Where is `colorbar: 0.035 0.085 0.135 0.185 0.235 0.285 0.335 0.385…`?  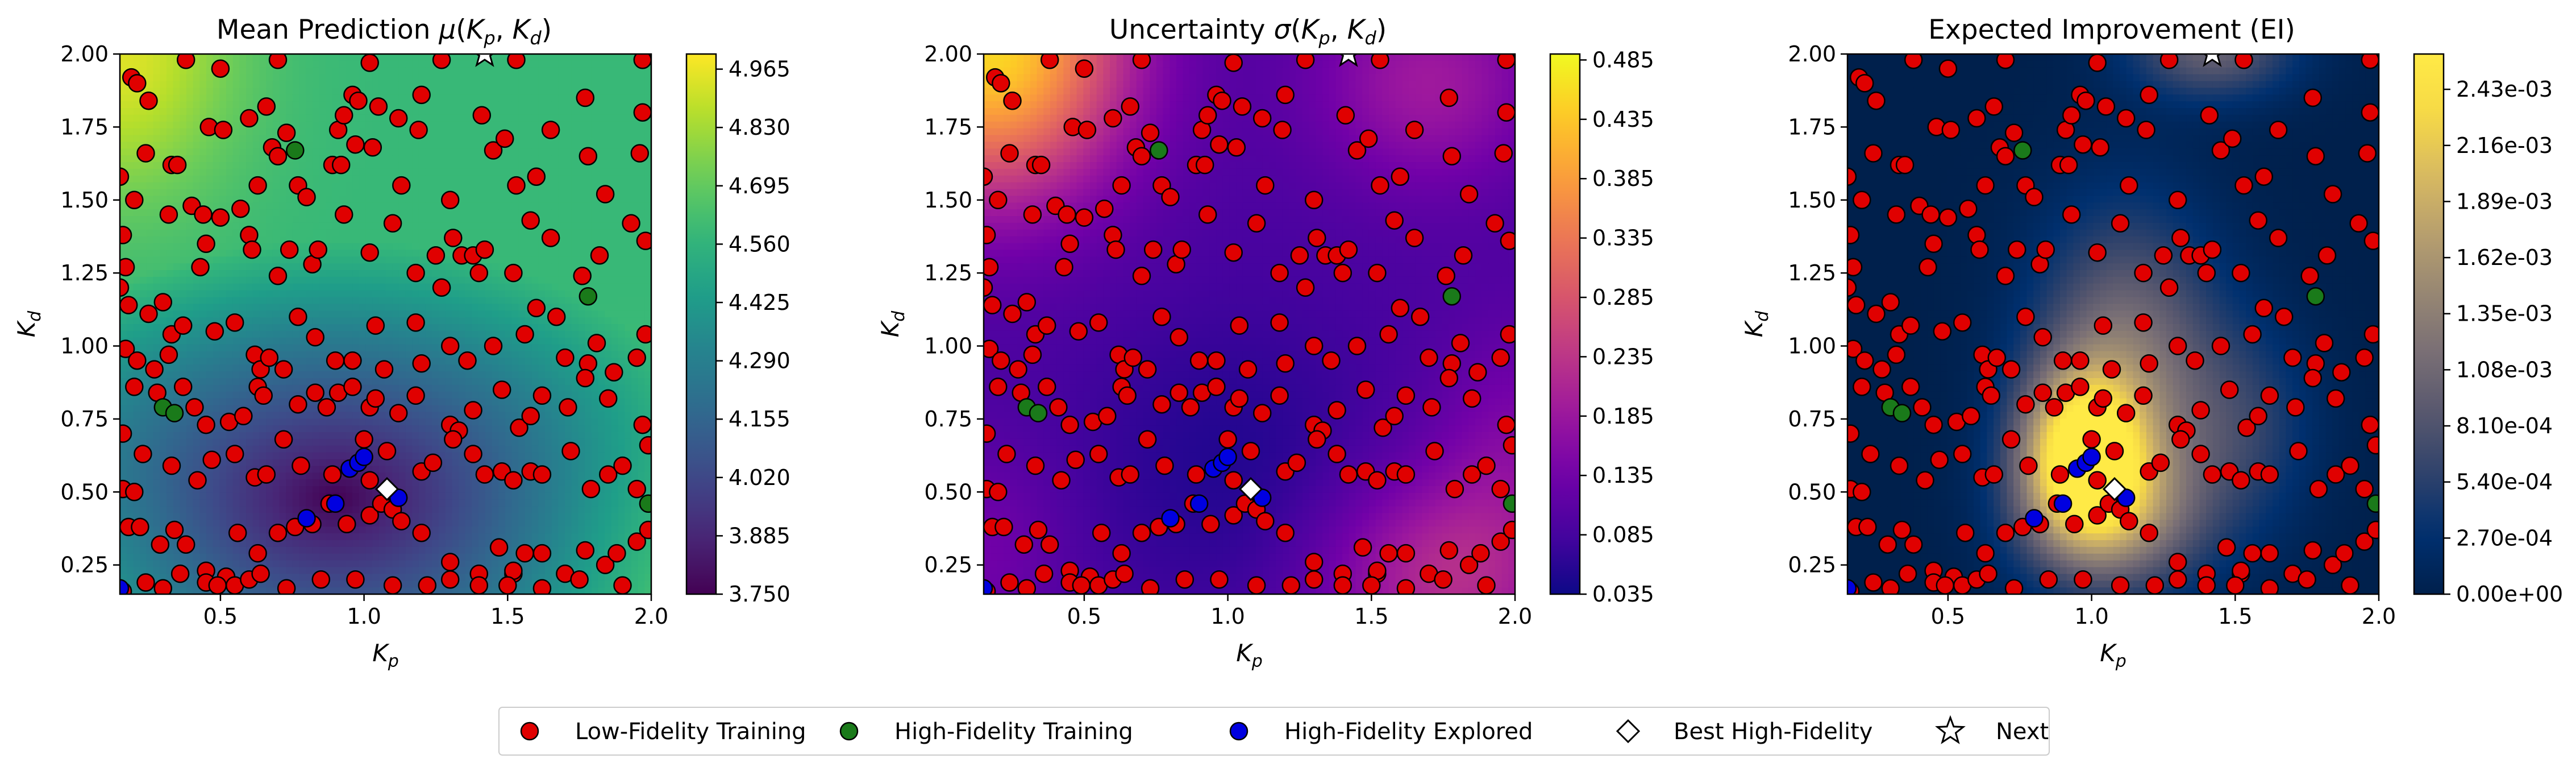 colorbar: 0.035 0.085 0.135 0.185 0.235 0.285 0.335 0.385… is located at coordinates (1601, 327).